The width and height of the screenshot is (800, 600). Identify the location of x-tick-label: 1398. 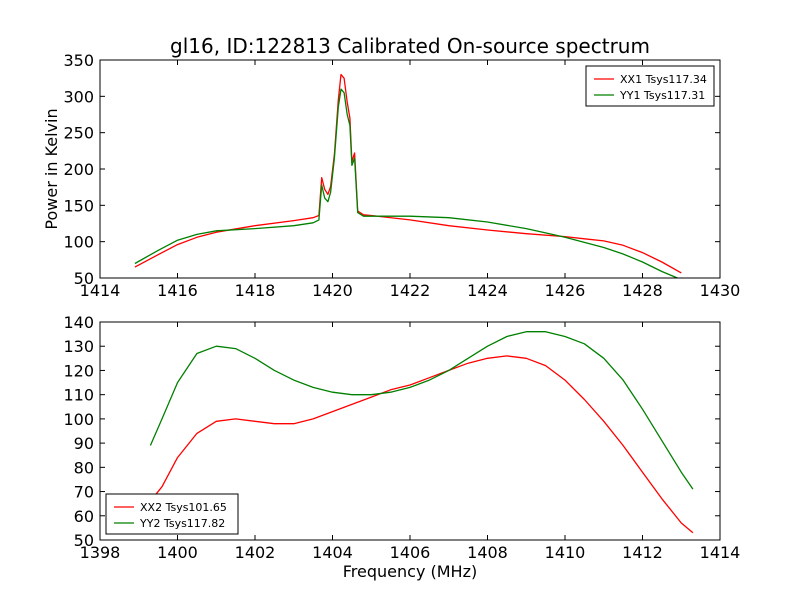
(100, 552).